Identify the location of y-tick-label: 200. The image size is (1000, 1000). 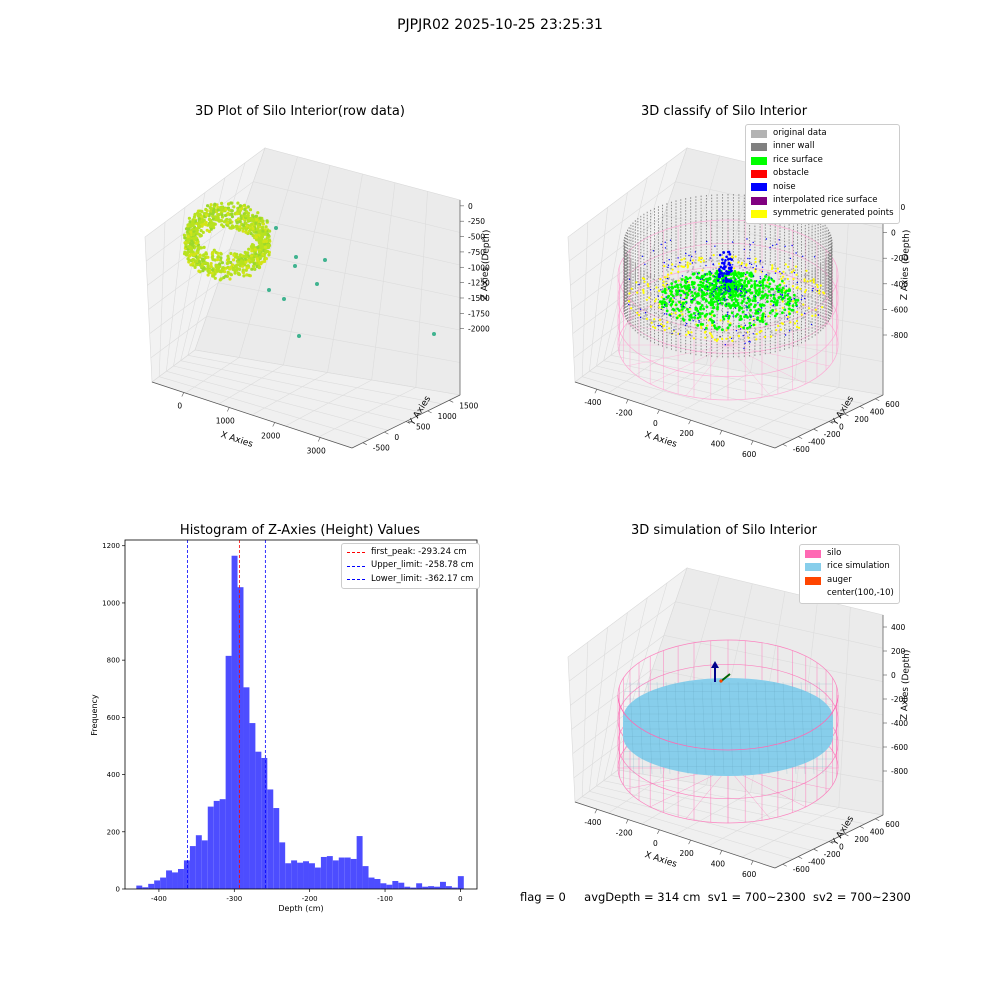
(861, 419).